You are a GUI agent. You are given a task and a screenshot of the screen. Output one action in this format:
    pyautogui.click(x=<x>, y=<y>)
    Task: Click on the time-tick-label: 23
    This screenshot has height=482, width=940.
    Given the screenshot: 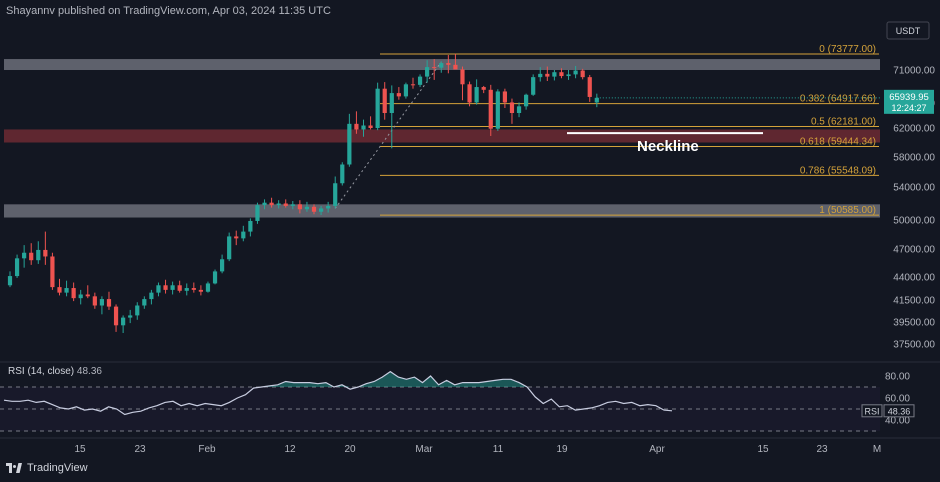 What is the action you would take?
    pyautogui.click(x=140, y=449)
    